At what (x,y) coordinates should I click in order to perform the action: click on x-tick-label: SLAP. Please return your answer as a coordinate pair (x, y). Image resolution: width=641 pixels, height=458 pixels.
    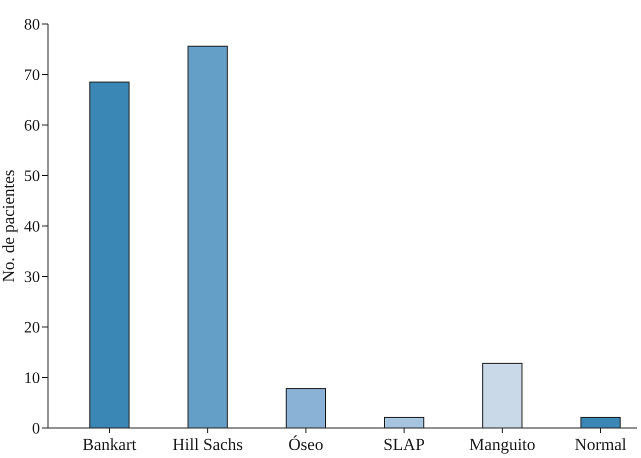
    Looking at the image, I should click on (404, 444).